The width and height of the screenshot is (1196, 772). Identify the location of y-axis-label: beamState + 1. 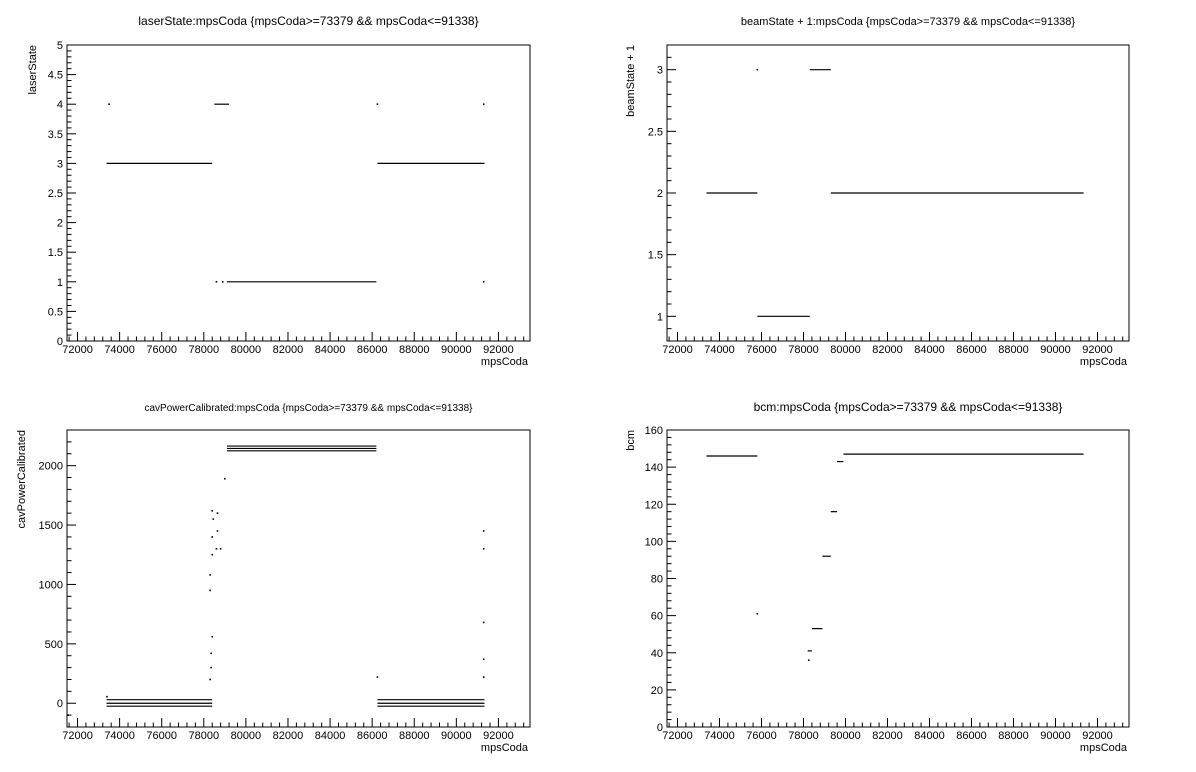
(631, 81).